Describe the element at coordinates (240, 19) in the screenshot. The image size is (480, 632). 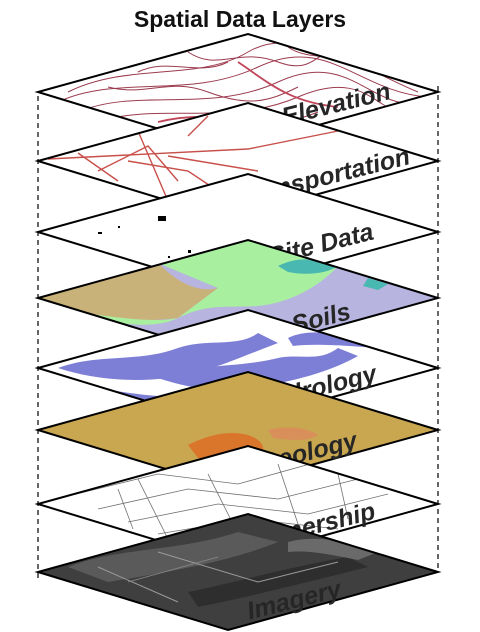
I see `diagram-title: Spatial Data Layers` at that location.